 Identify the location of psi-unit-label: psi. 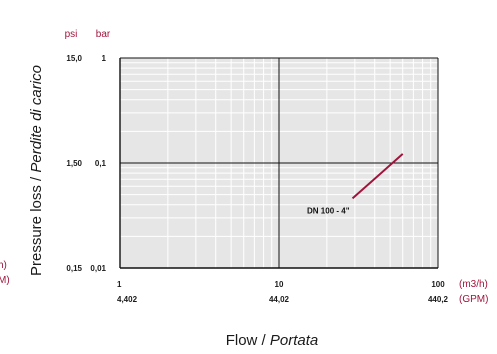
(71, 34).